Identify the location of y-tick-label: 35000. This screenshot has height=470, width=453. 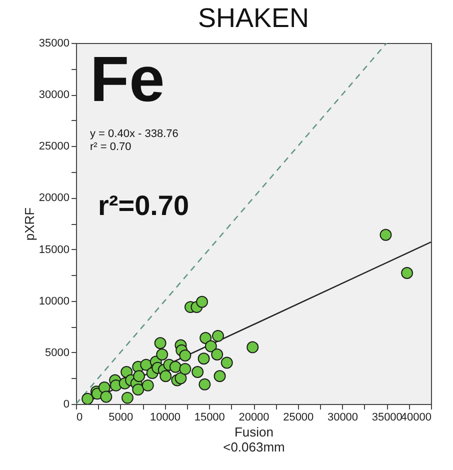
(54, 44).